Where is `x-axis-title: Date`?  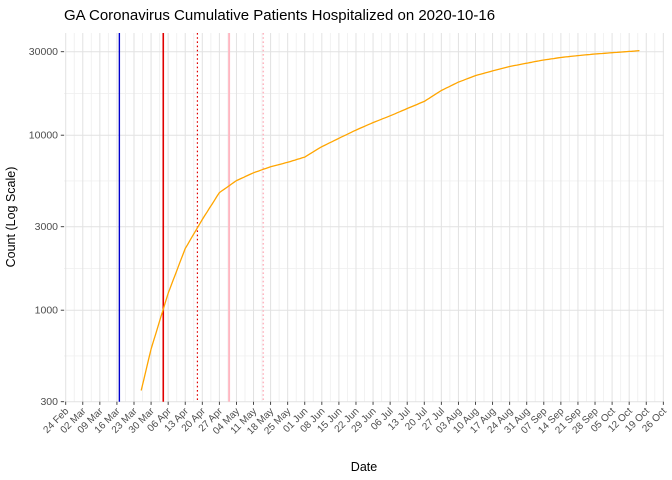 x-axis-title: Date is located at coordinates (364, 467).